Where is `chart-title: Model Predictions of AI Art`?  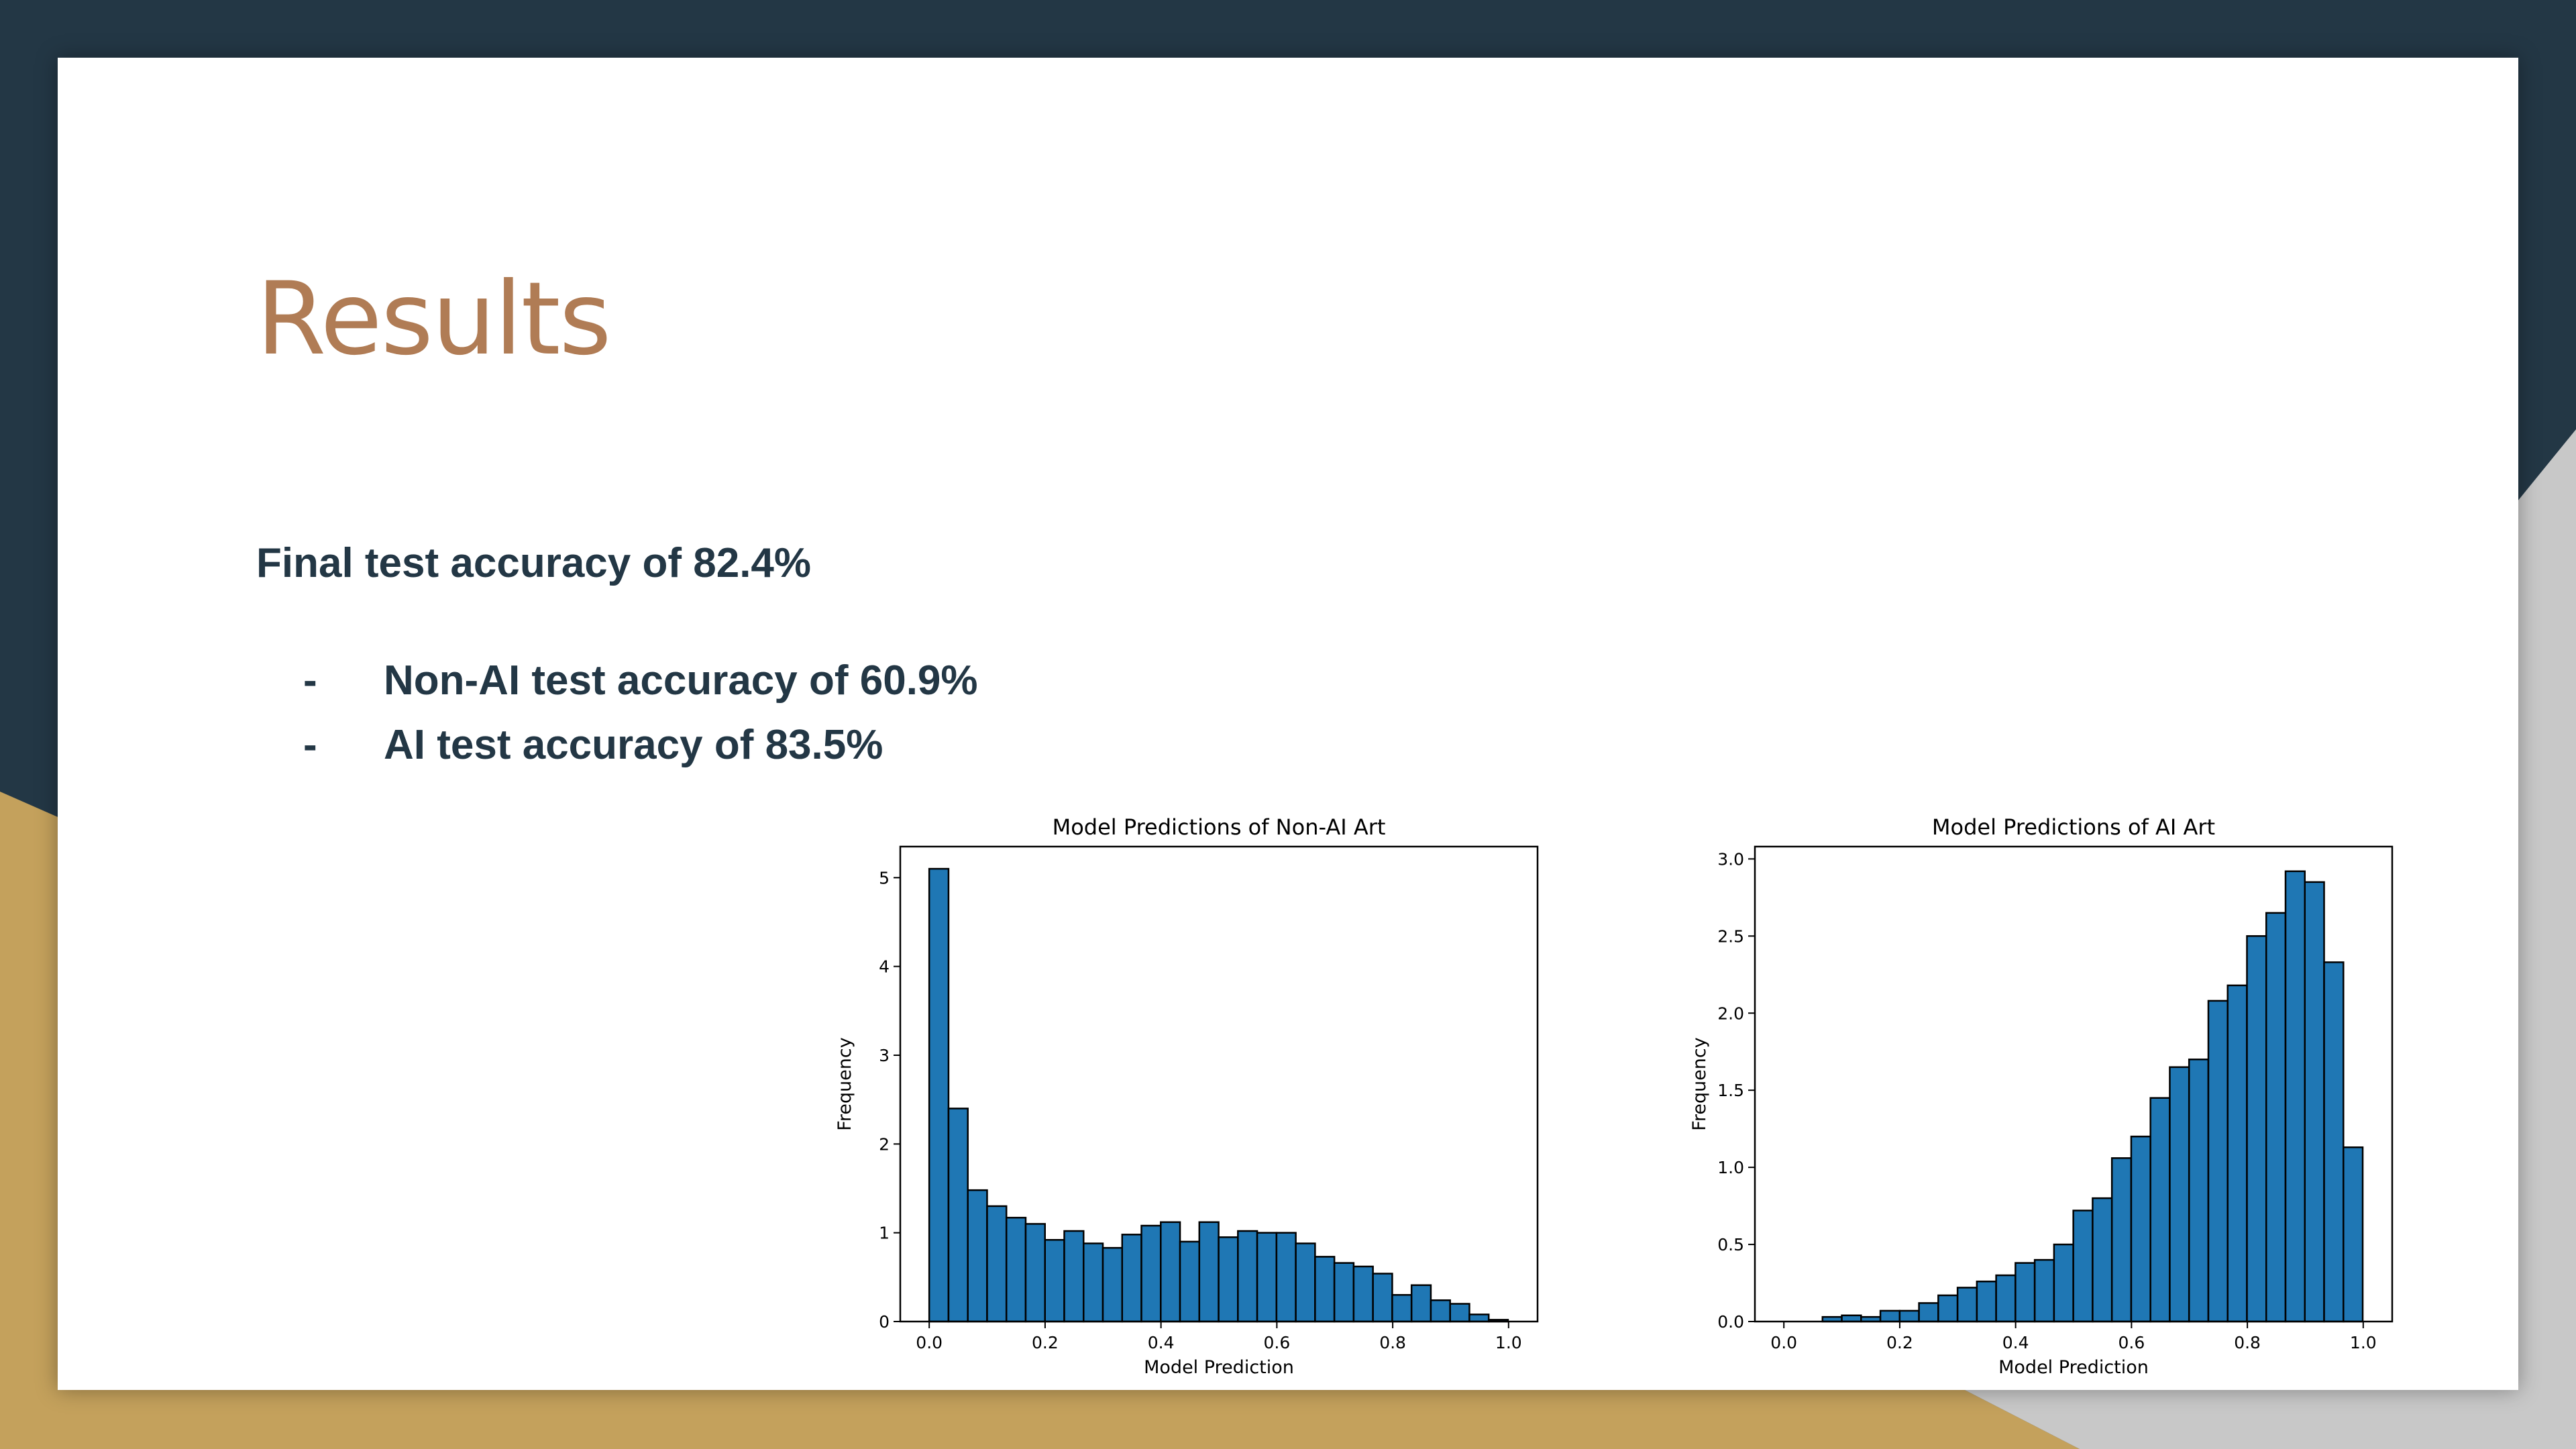 chart-title: Model Predictions of AI Art is located at coordinates (2073, 827).